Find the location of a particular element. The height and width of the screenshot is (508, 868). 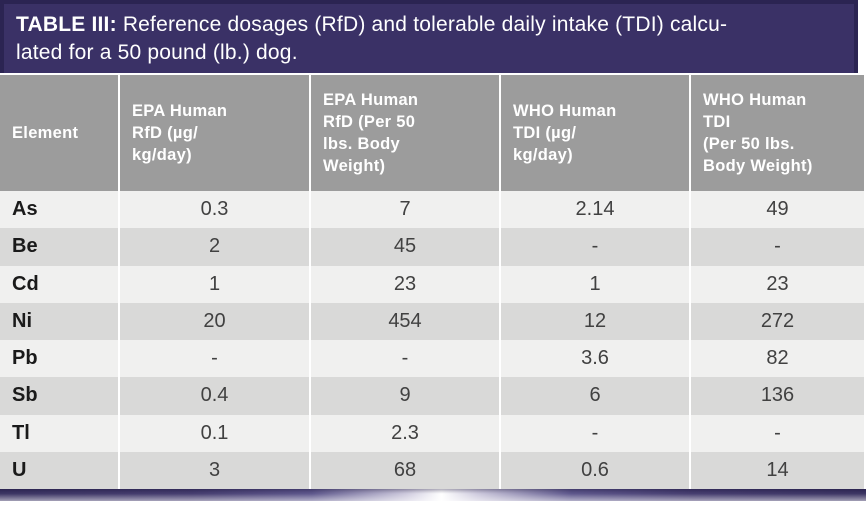

column-header-epa-rfd-50lb: EPA Human RfD (Per 50 lbs. Body Weight) is located at coordinates (405, 133).